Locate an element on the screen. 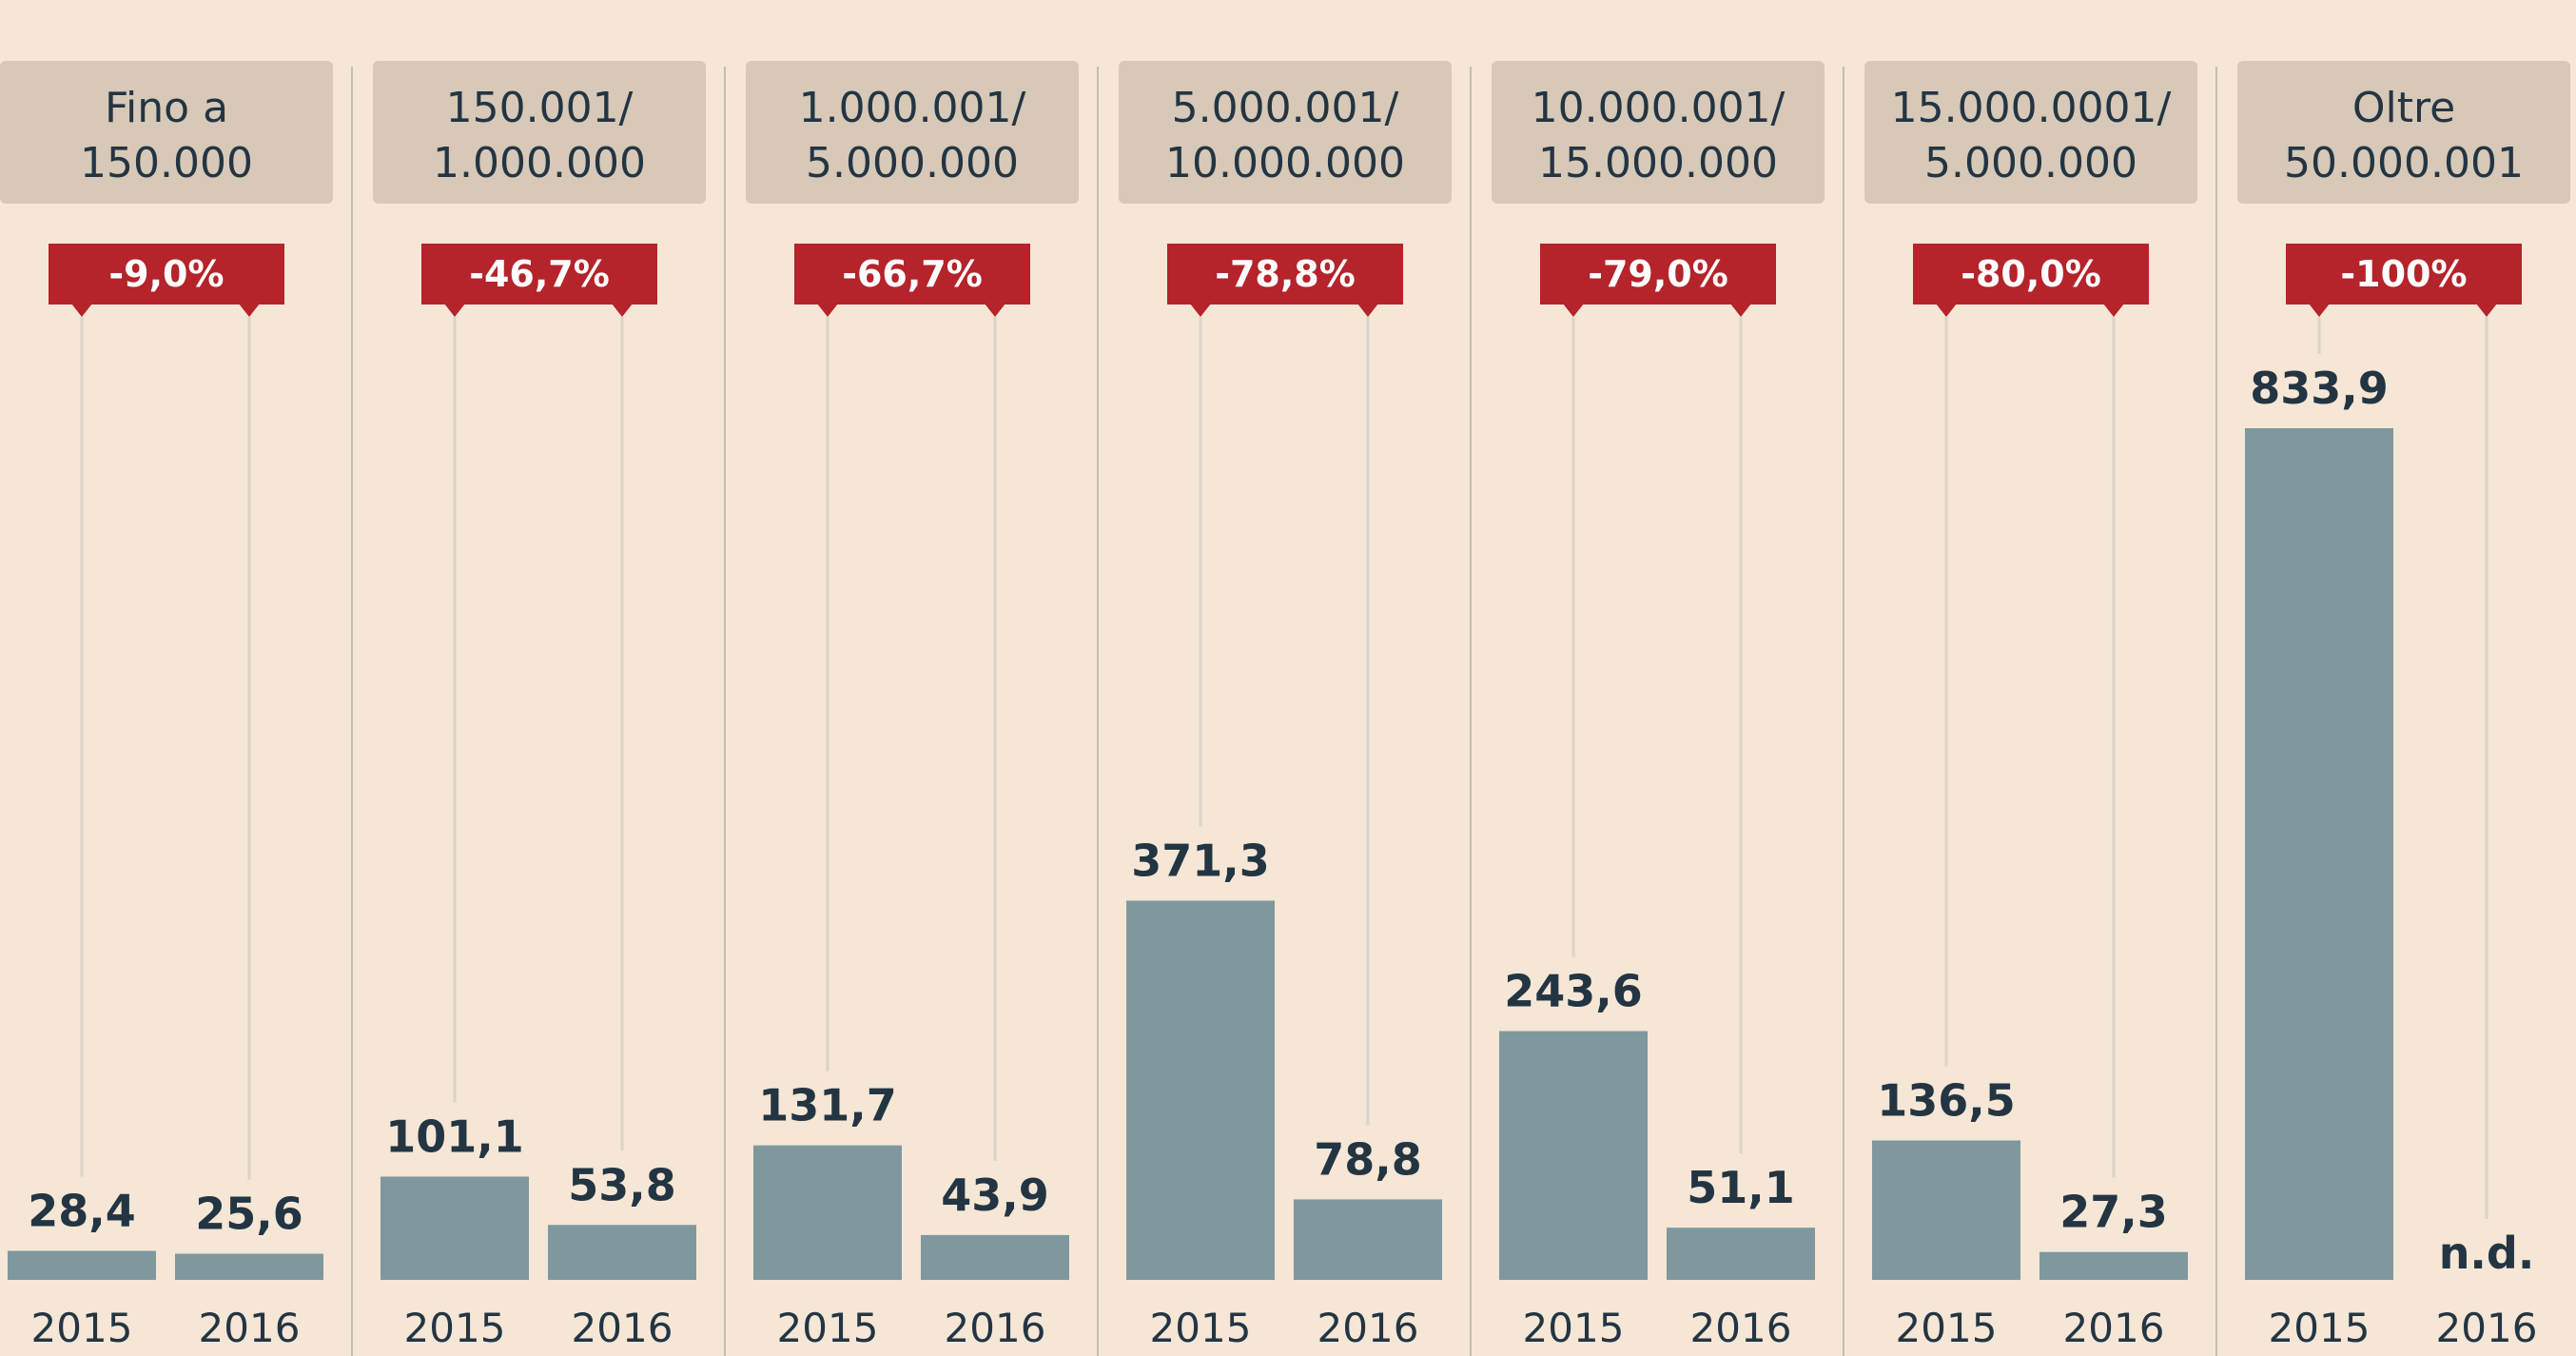  value-label: 136,5 is located at coordinates (1947, 1100).